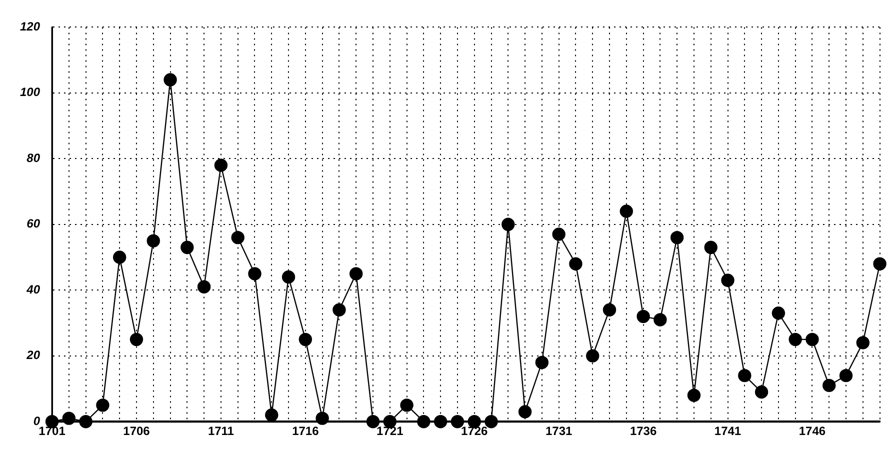  I want to click on y-tick-label: 60, so click(33, 223).